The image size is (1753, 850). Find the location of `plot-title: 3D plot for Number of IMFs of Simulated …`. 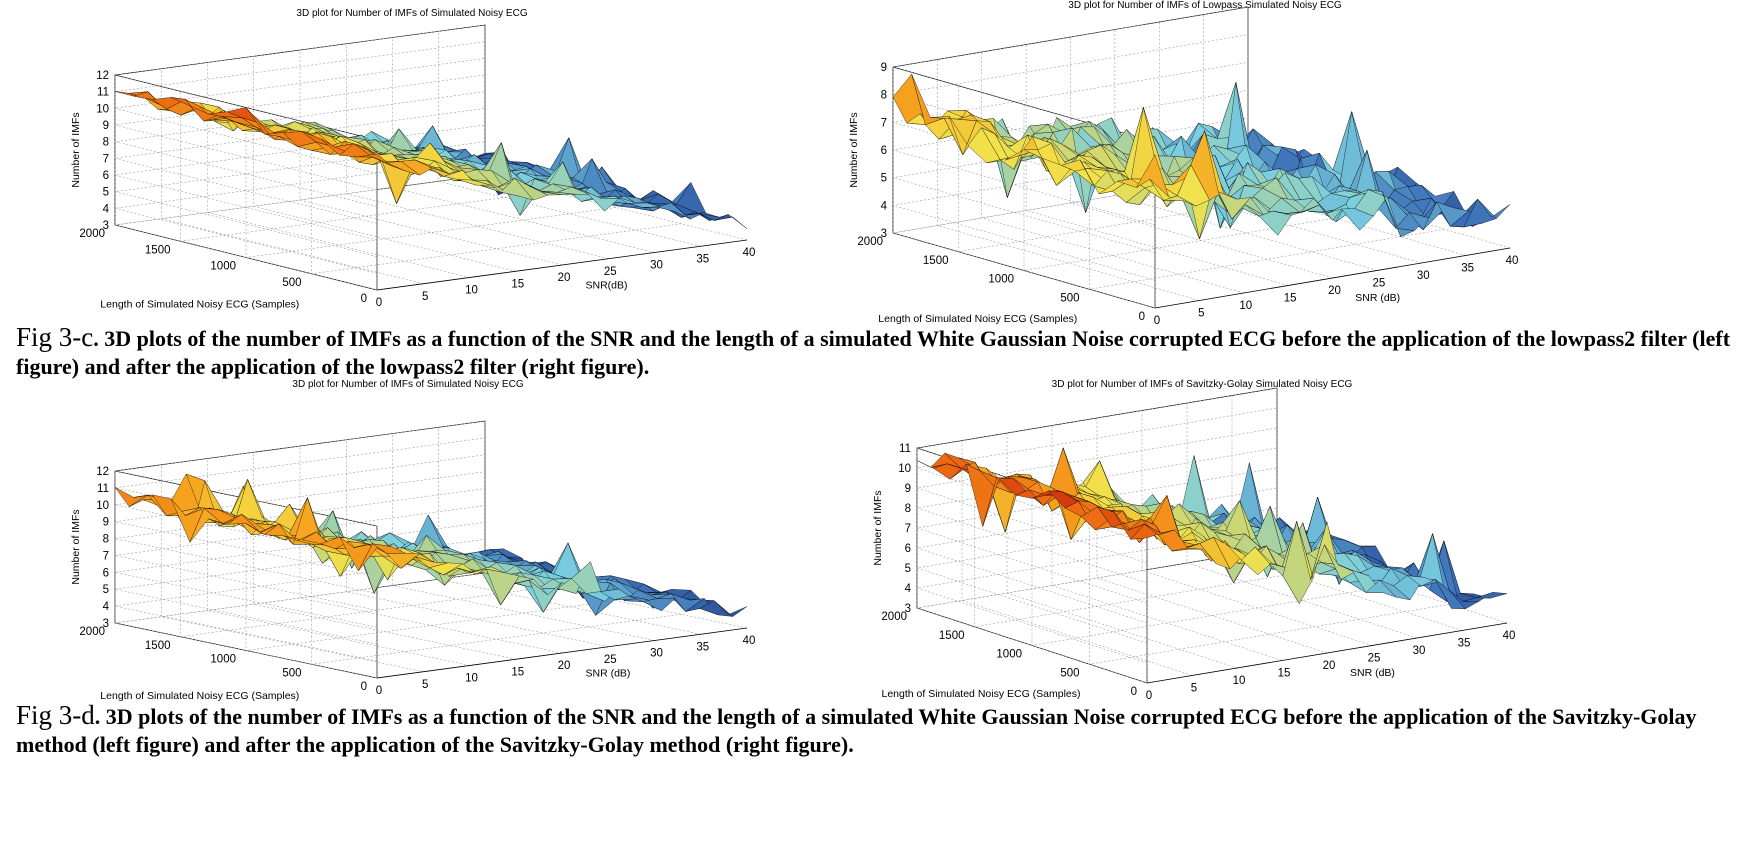

plot-title: 3D plot for Number of IMFs of Simulated … is located at coordinates (407, 384).